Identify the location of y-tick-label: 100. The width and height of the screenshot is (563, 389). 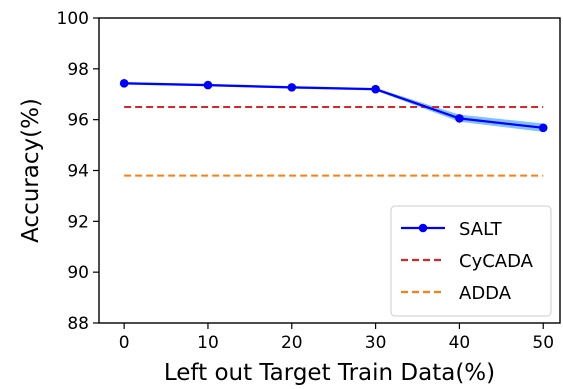
(73, 19).